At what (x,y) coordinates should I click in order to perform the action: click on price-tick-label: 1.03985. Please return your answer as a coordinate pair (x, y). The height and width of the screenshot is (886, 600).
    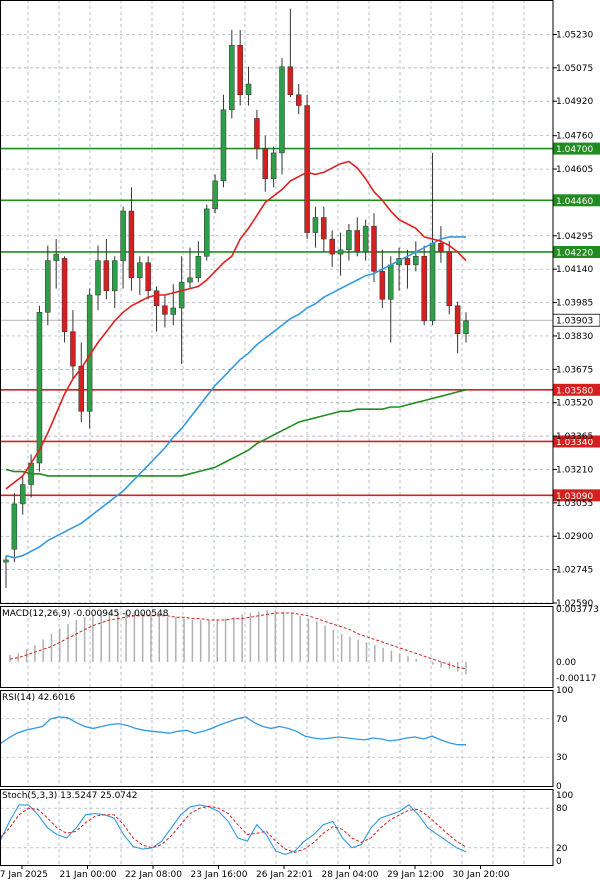
    Looking at the image, I should click on (574, 304).